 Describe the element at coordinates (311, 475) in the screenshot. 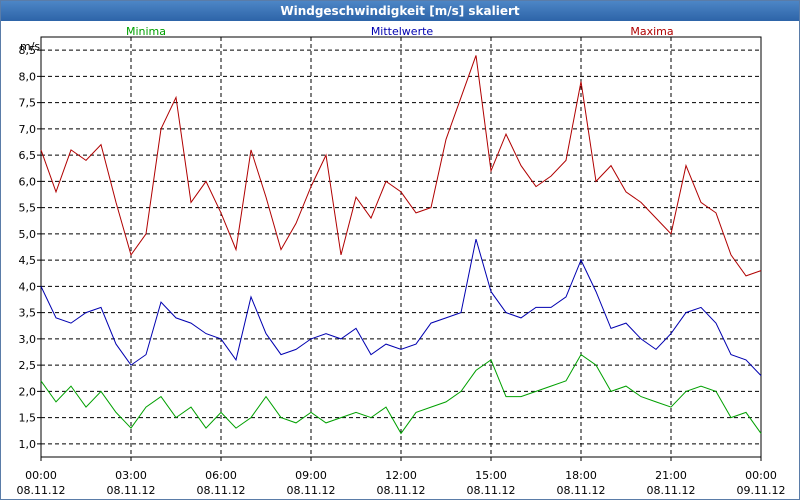

I see `x-tick-time: 09:00` at that location.